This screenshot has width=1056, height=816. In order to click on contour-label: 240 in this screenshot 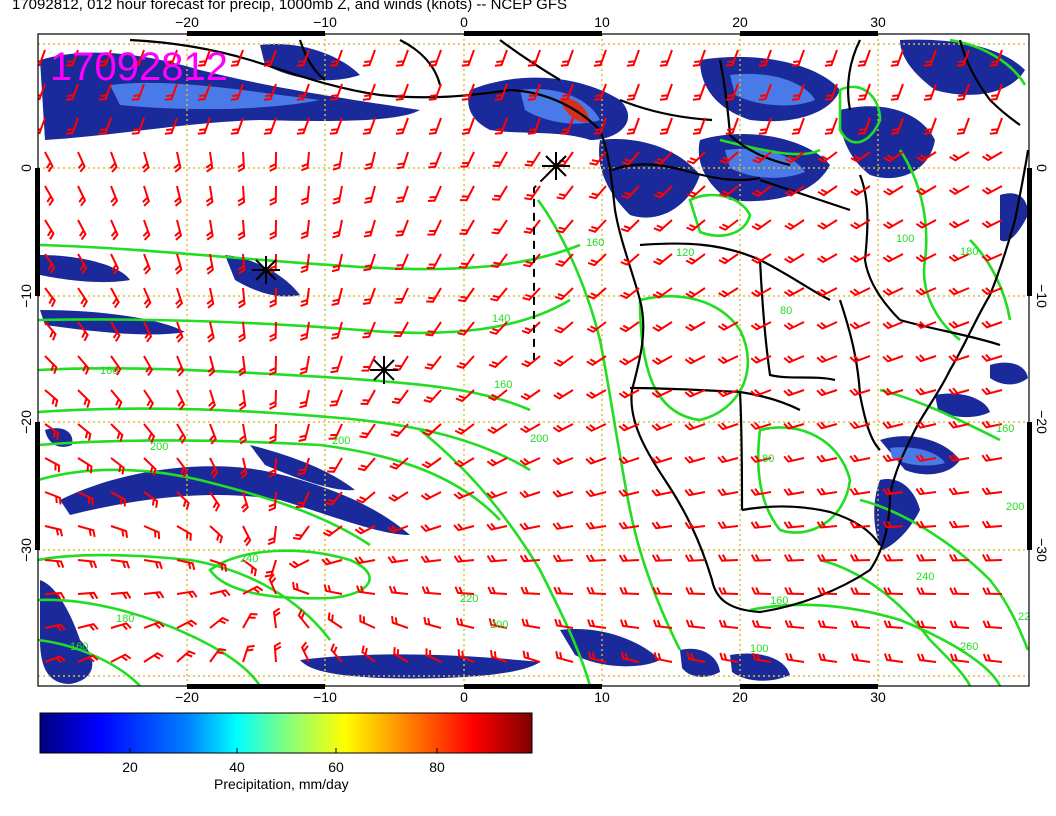, I will do `click(249, 559)`.